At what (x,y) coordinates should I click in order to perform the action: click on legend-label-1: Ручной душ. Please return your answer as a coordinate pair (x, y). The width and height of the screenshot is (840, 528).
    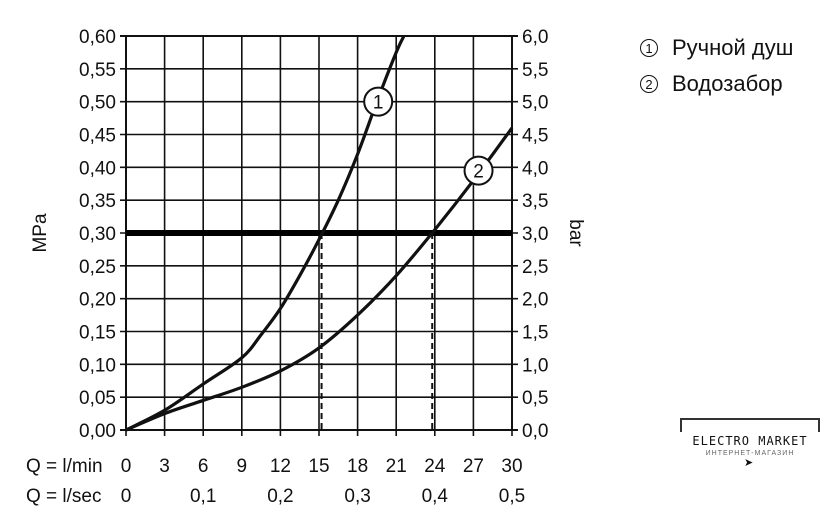
    Looking at the image, I should click on (733, 47).